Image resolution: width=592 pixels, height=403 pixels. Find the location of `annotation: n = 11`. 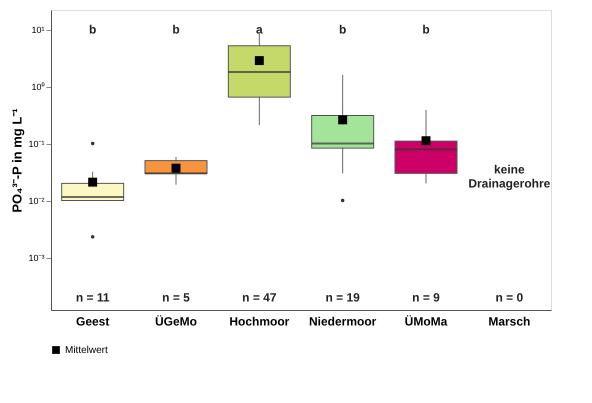

annotation: n = 11 is located at coordinates (93, 297).